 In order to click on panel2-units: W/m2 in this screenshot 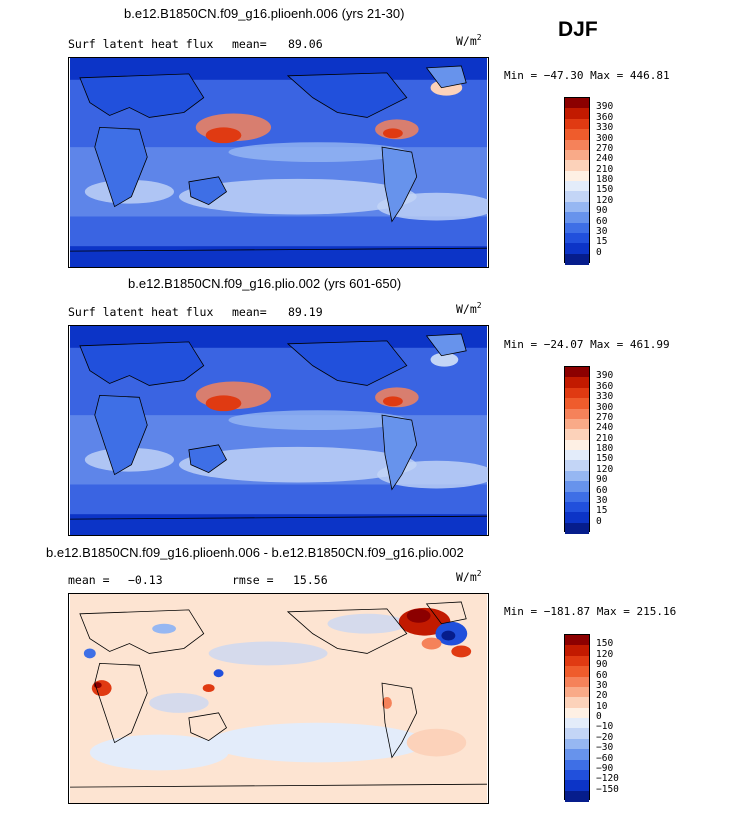, I will do `click(469, 308)`.